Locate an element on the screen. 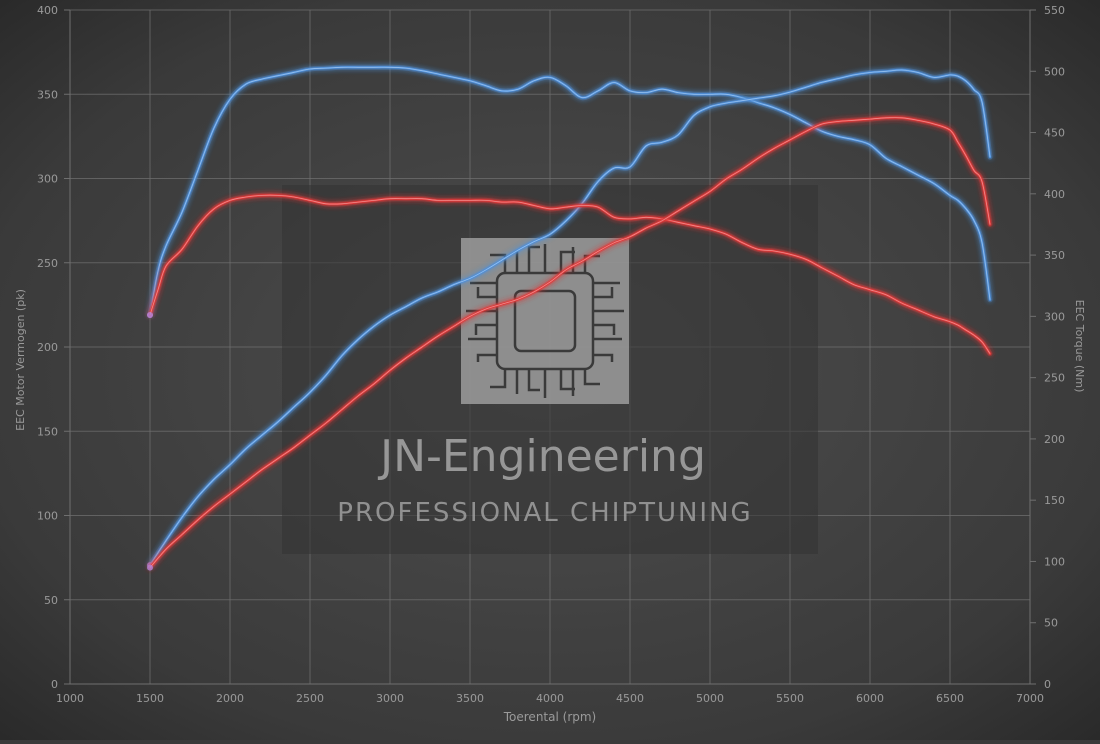  y-right-tick-label: 100 is located at coordinates (1054, 561).